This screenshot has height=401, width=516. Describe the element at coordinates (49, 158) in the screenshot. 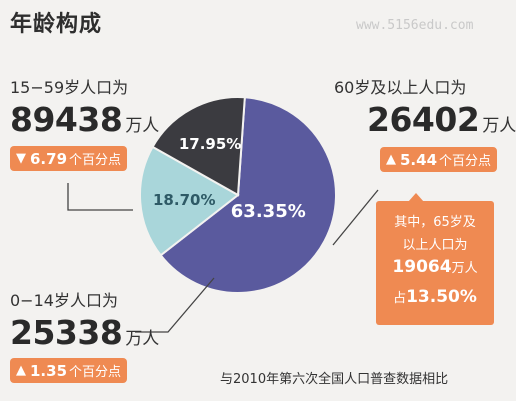

I see `working-age-change: 6.79` at that location.